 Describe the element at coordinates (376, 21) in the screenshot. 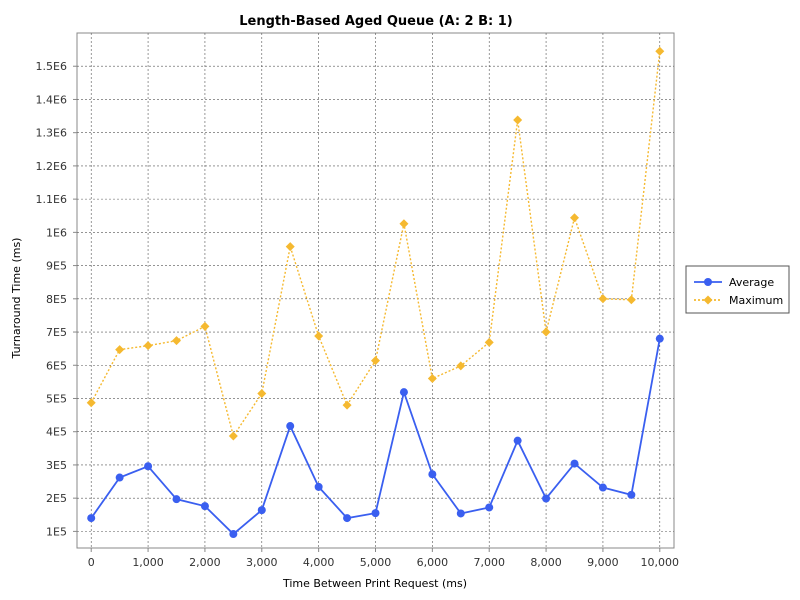

I see `chart-title: Length-Based Aged Queue (A: 2 B: 1)` at that location.